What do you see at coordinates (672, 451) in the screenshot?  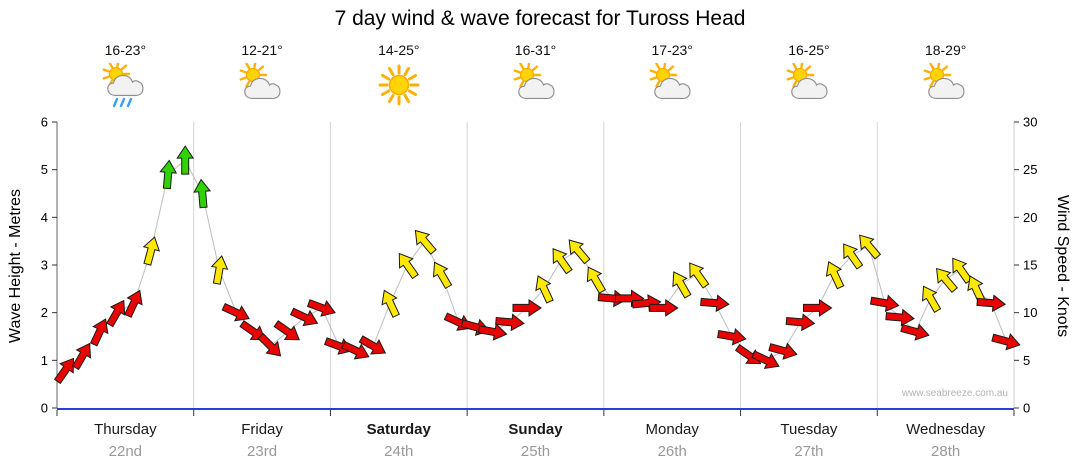 I see `day-date-label: 26th` at bounding box center [672, 451].